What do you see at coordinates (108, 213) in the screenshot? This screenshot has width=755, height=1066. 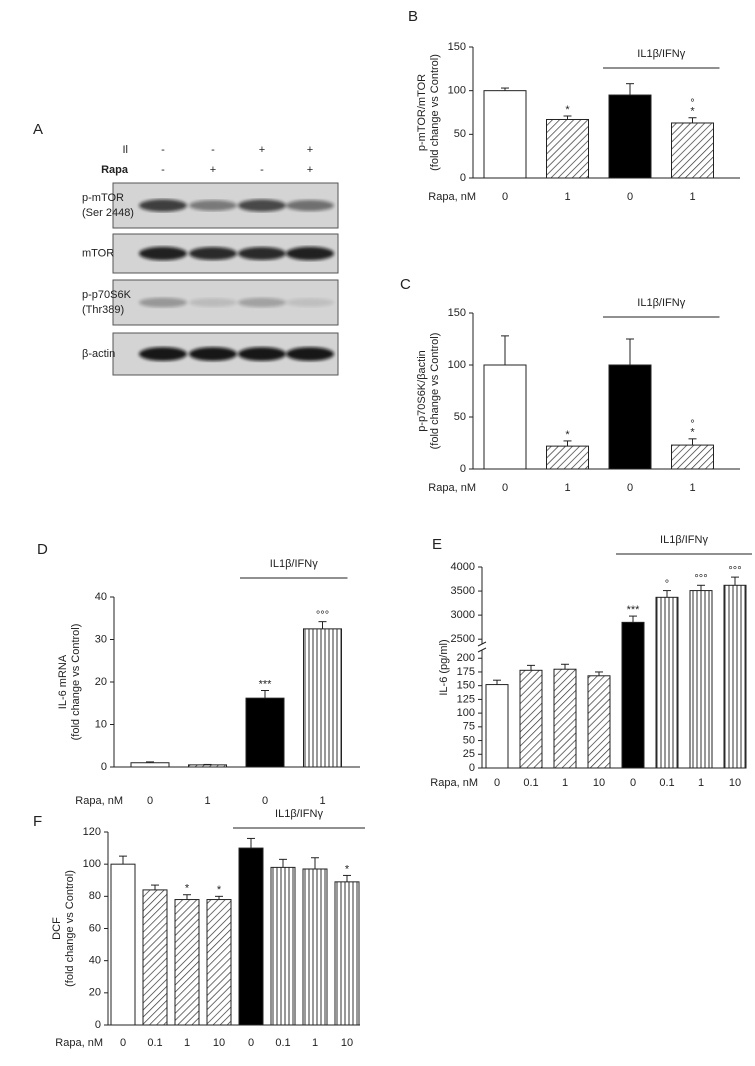 I see `band-label: (Ser 2448)` at bounding box center [108, 213].